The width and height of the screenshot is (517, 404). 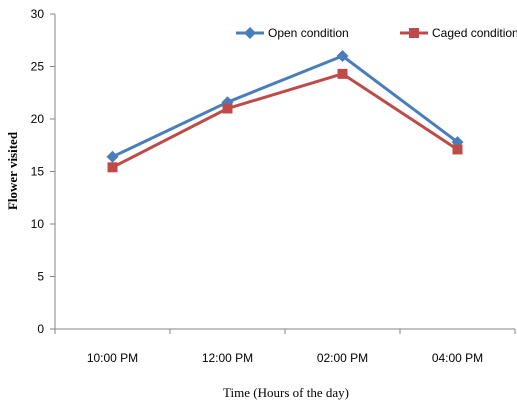 What do you see at coordinates (40, 329) in the screenshot?
I see `y-tick-label: 0` at bounding box center [40, 329].